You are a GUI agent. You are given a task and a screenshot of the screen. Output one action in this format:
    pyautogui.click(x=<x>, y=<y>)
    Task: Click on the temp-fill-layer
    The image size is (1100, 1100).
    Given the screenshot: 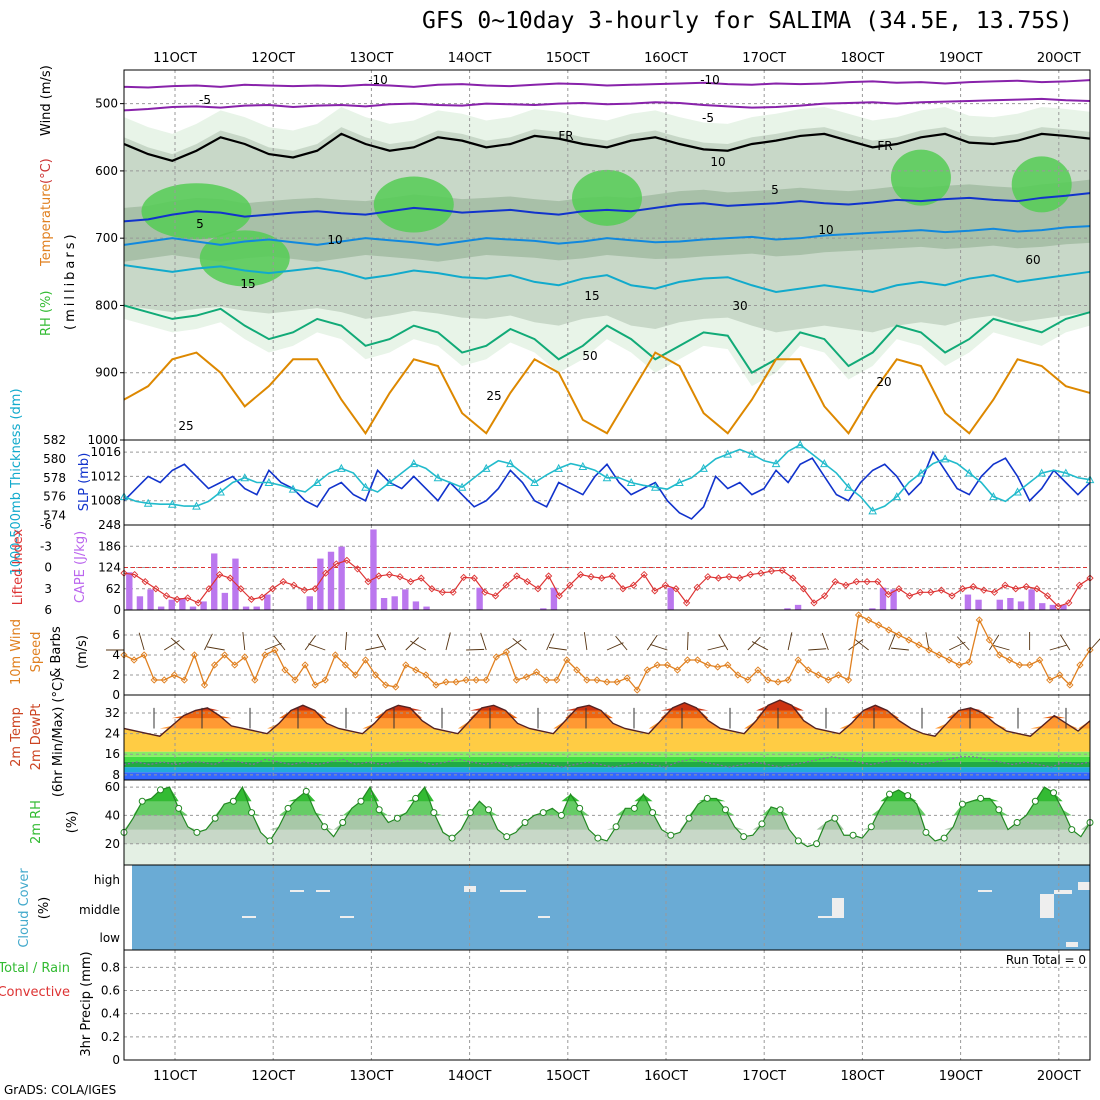 What is the action you would take?
    pyautogui.click(x=607, y=705)
    